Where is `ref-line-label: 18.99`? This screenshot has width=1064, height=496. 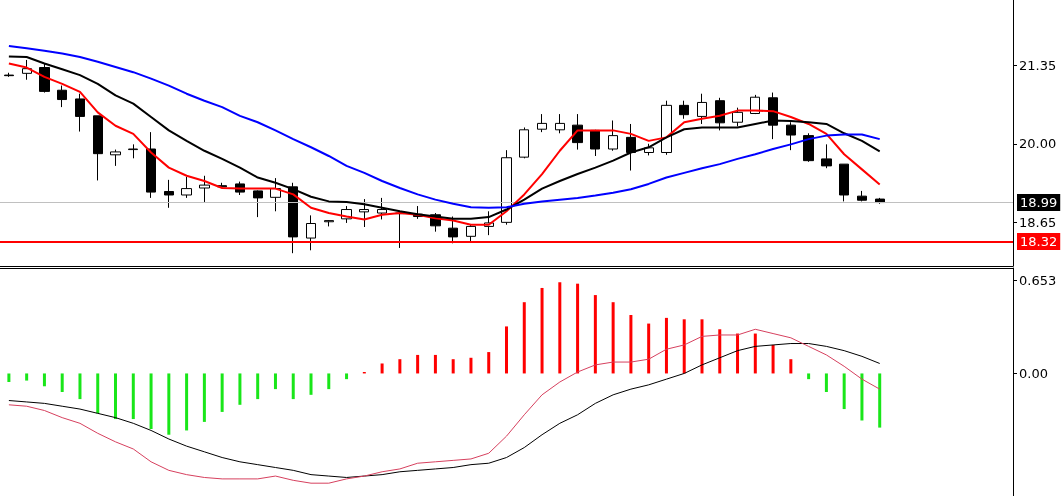 ref-line-label: 18.99 is located at coordinates (1039, 203).